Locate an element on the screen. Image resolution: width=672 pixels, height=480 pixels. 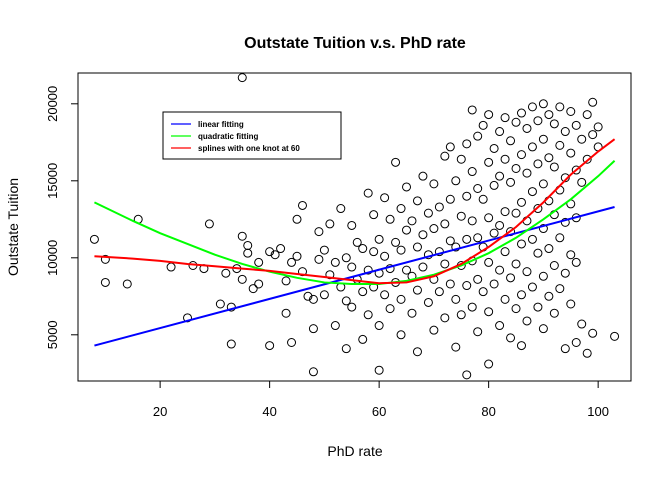
legend-box is located at coordinates (252, 135).